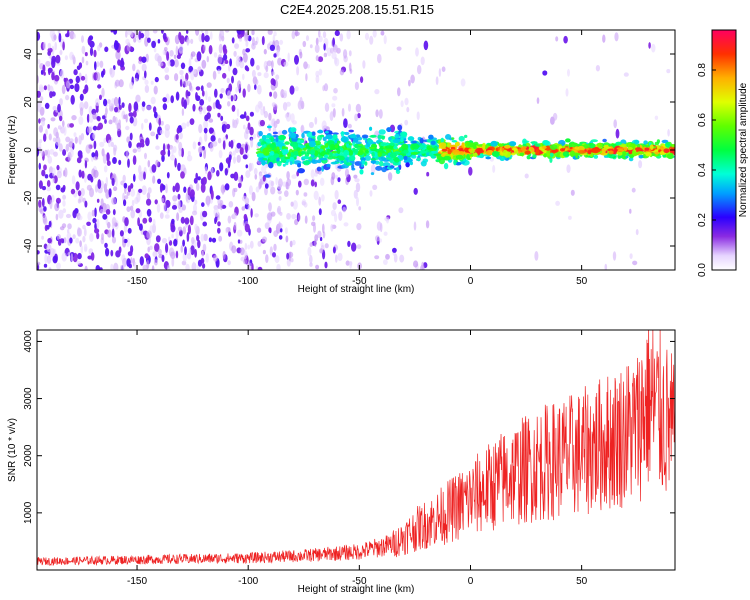  Describe the element at coordinates (357, 9) in the screenshot. I see `figure-title: C2E4.2025.208.15.51.R15` at that location.